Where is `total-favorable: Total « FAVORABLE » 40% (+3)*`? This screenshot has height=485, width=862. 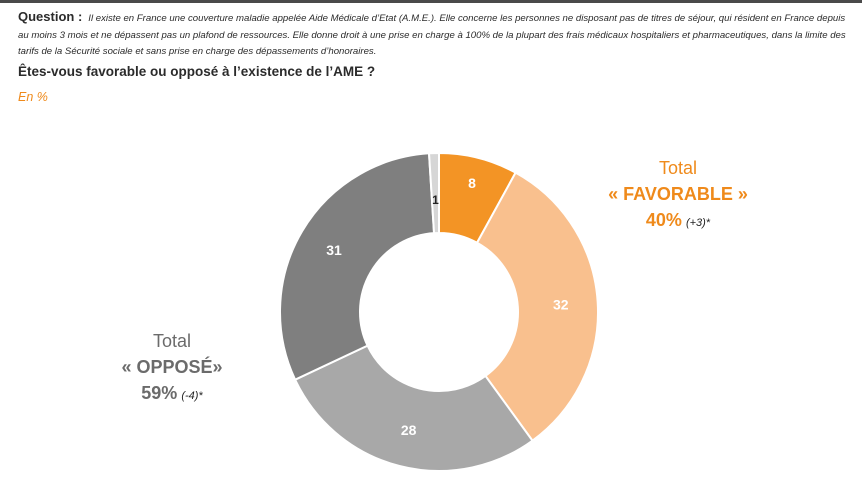 total-favorable: Total « FAVORABLE » 40% (+3)* is located at coordinates (678, 195).